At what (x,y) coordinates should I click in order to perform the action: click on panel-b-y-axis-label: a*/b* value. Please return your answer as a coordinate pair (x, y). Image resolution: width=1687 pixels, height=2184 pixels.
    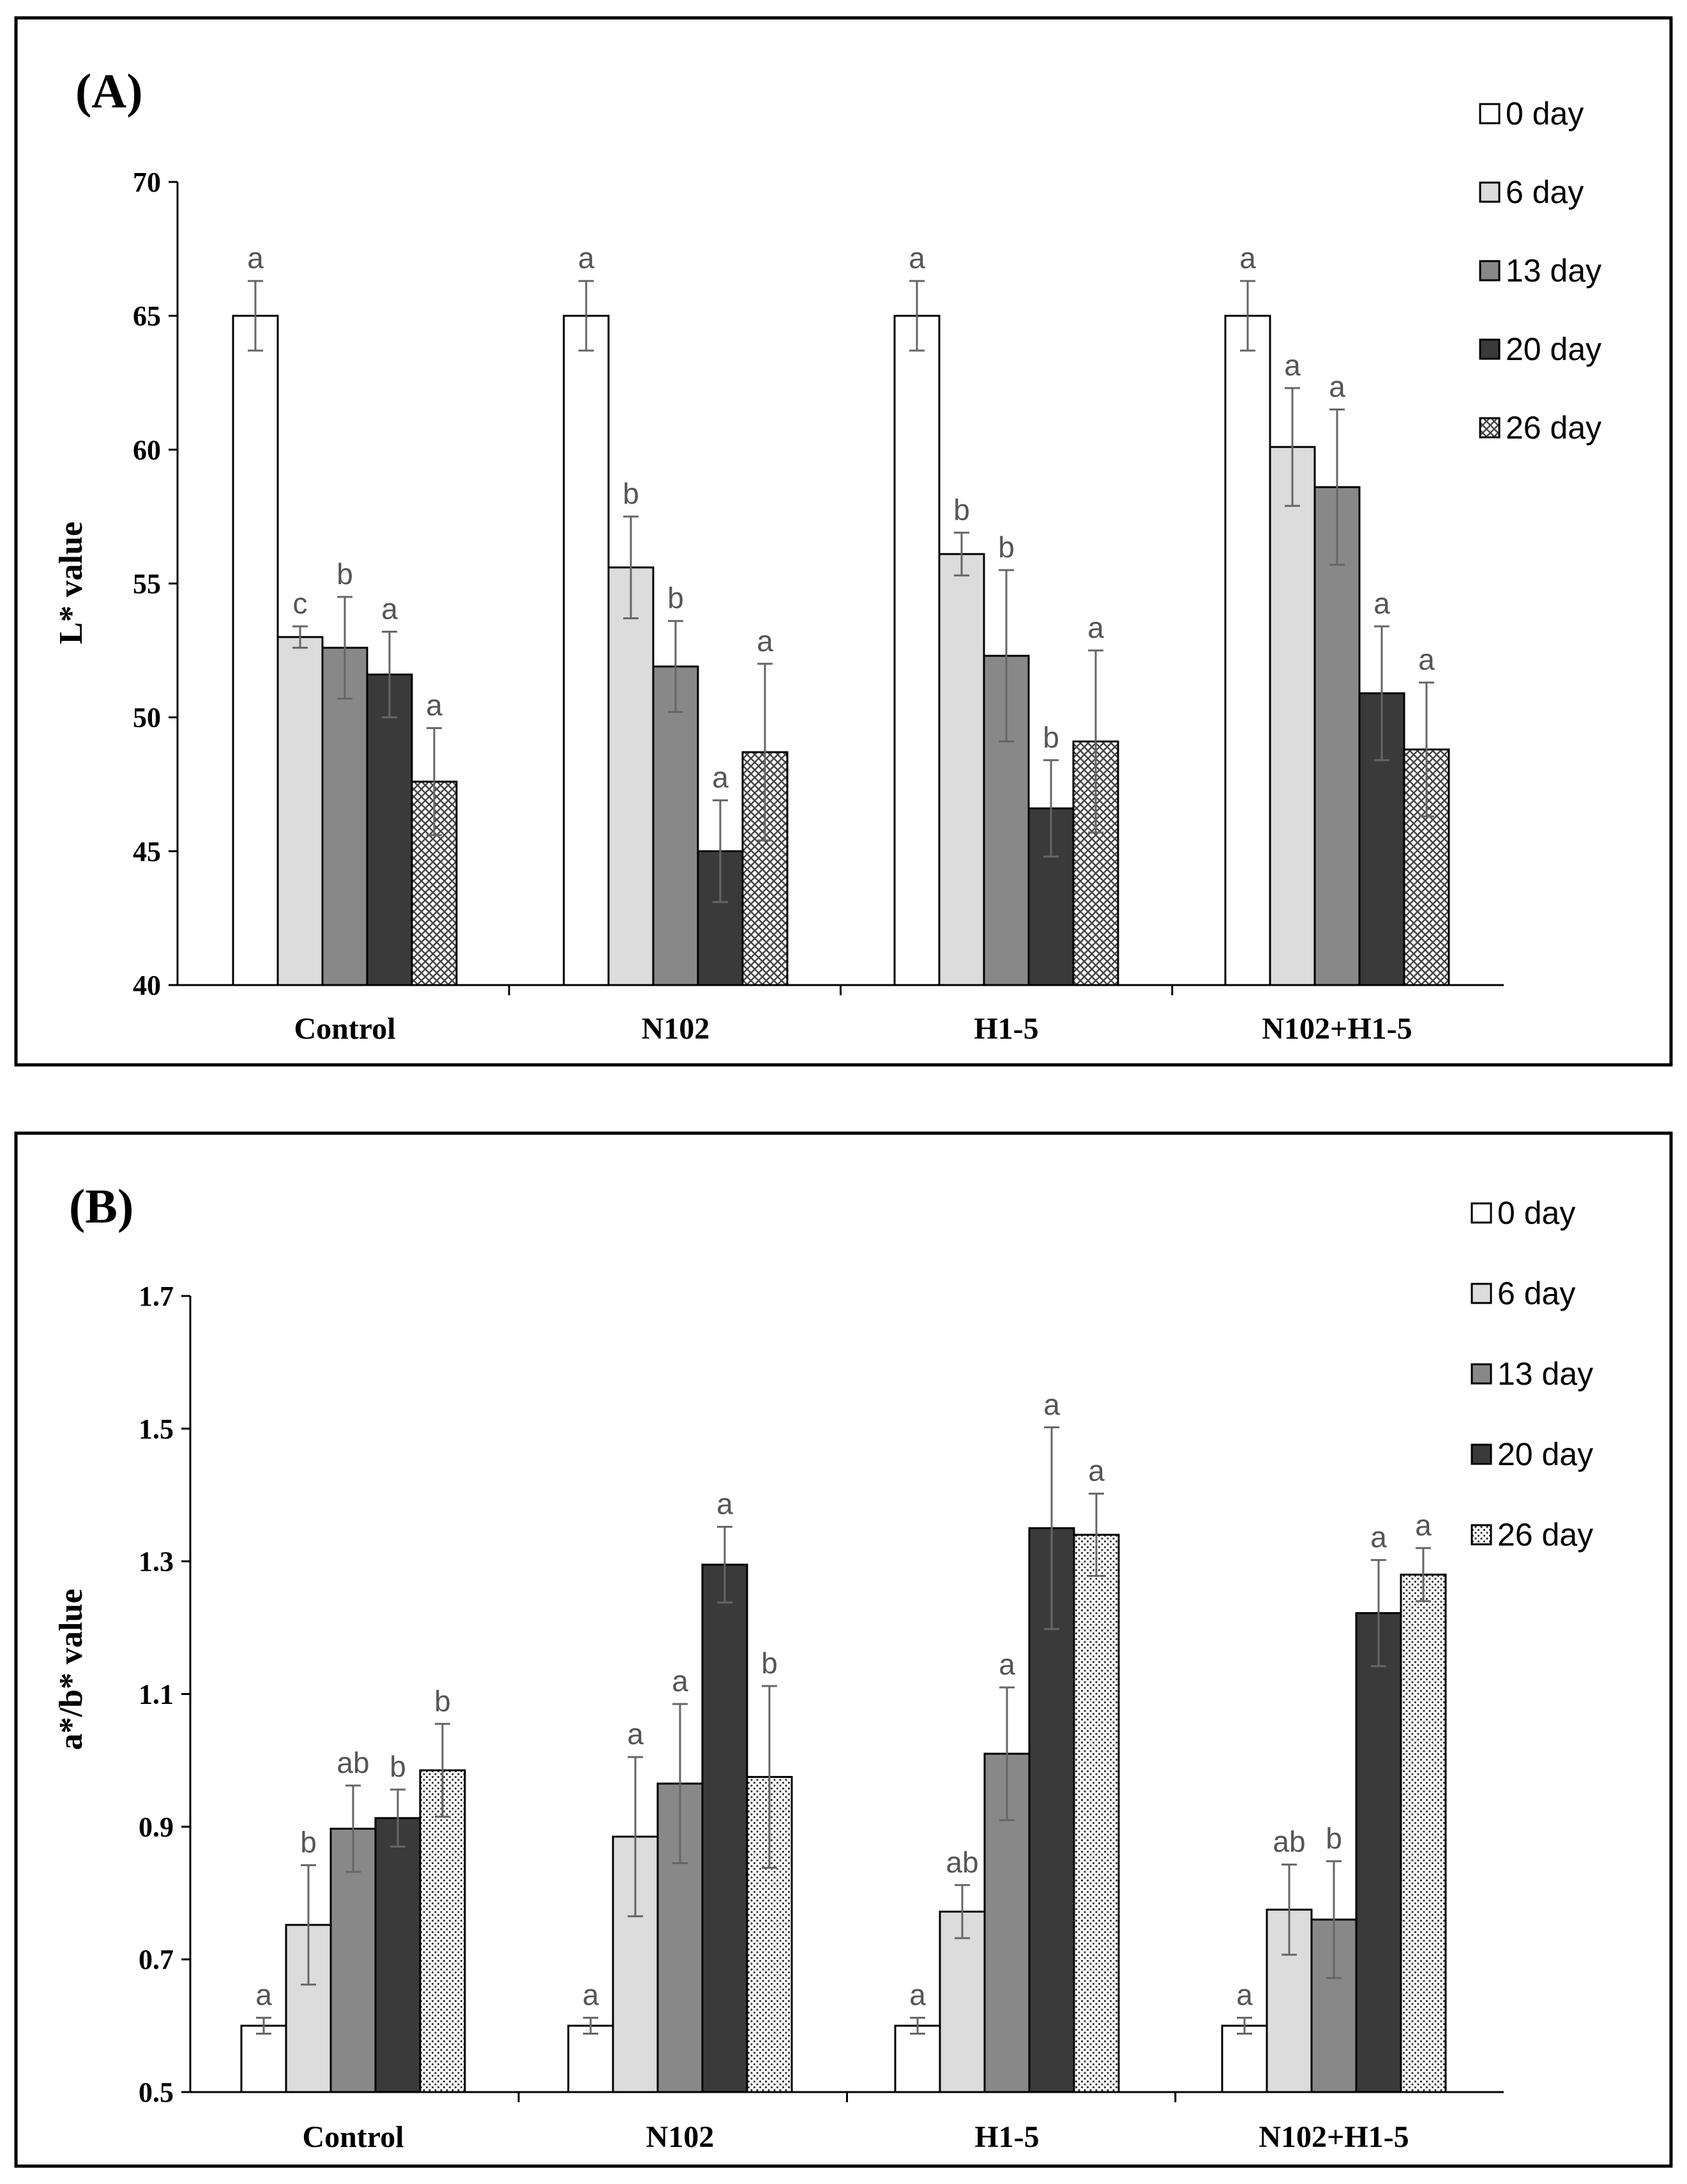
    Looking at the image, I should click on (71, 1670).